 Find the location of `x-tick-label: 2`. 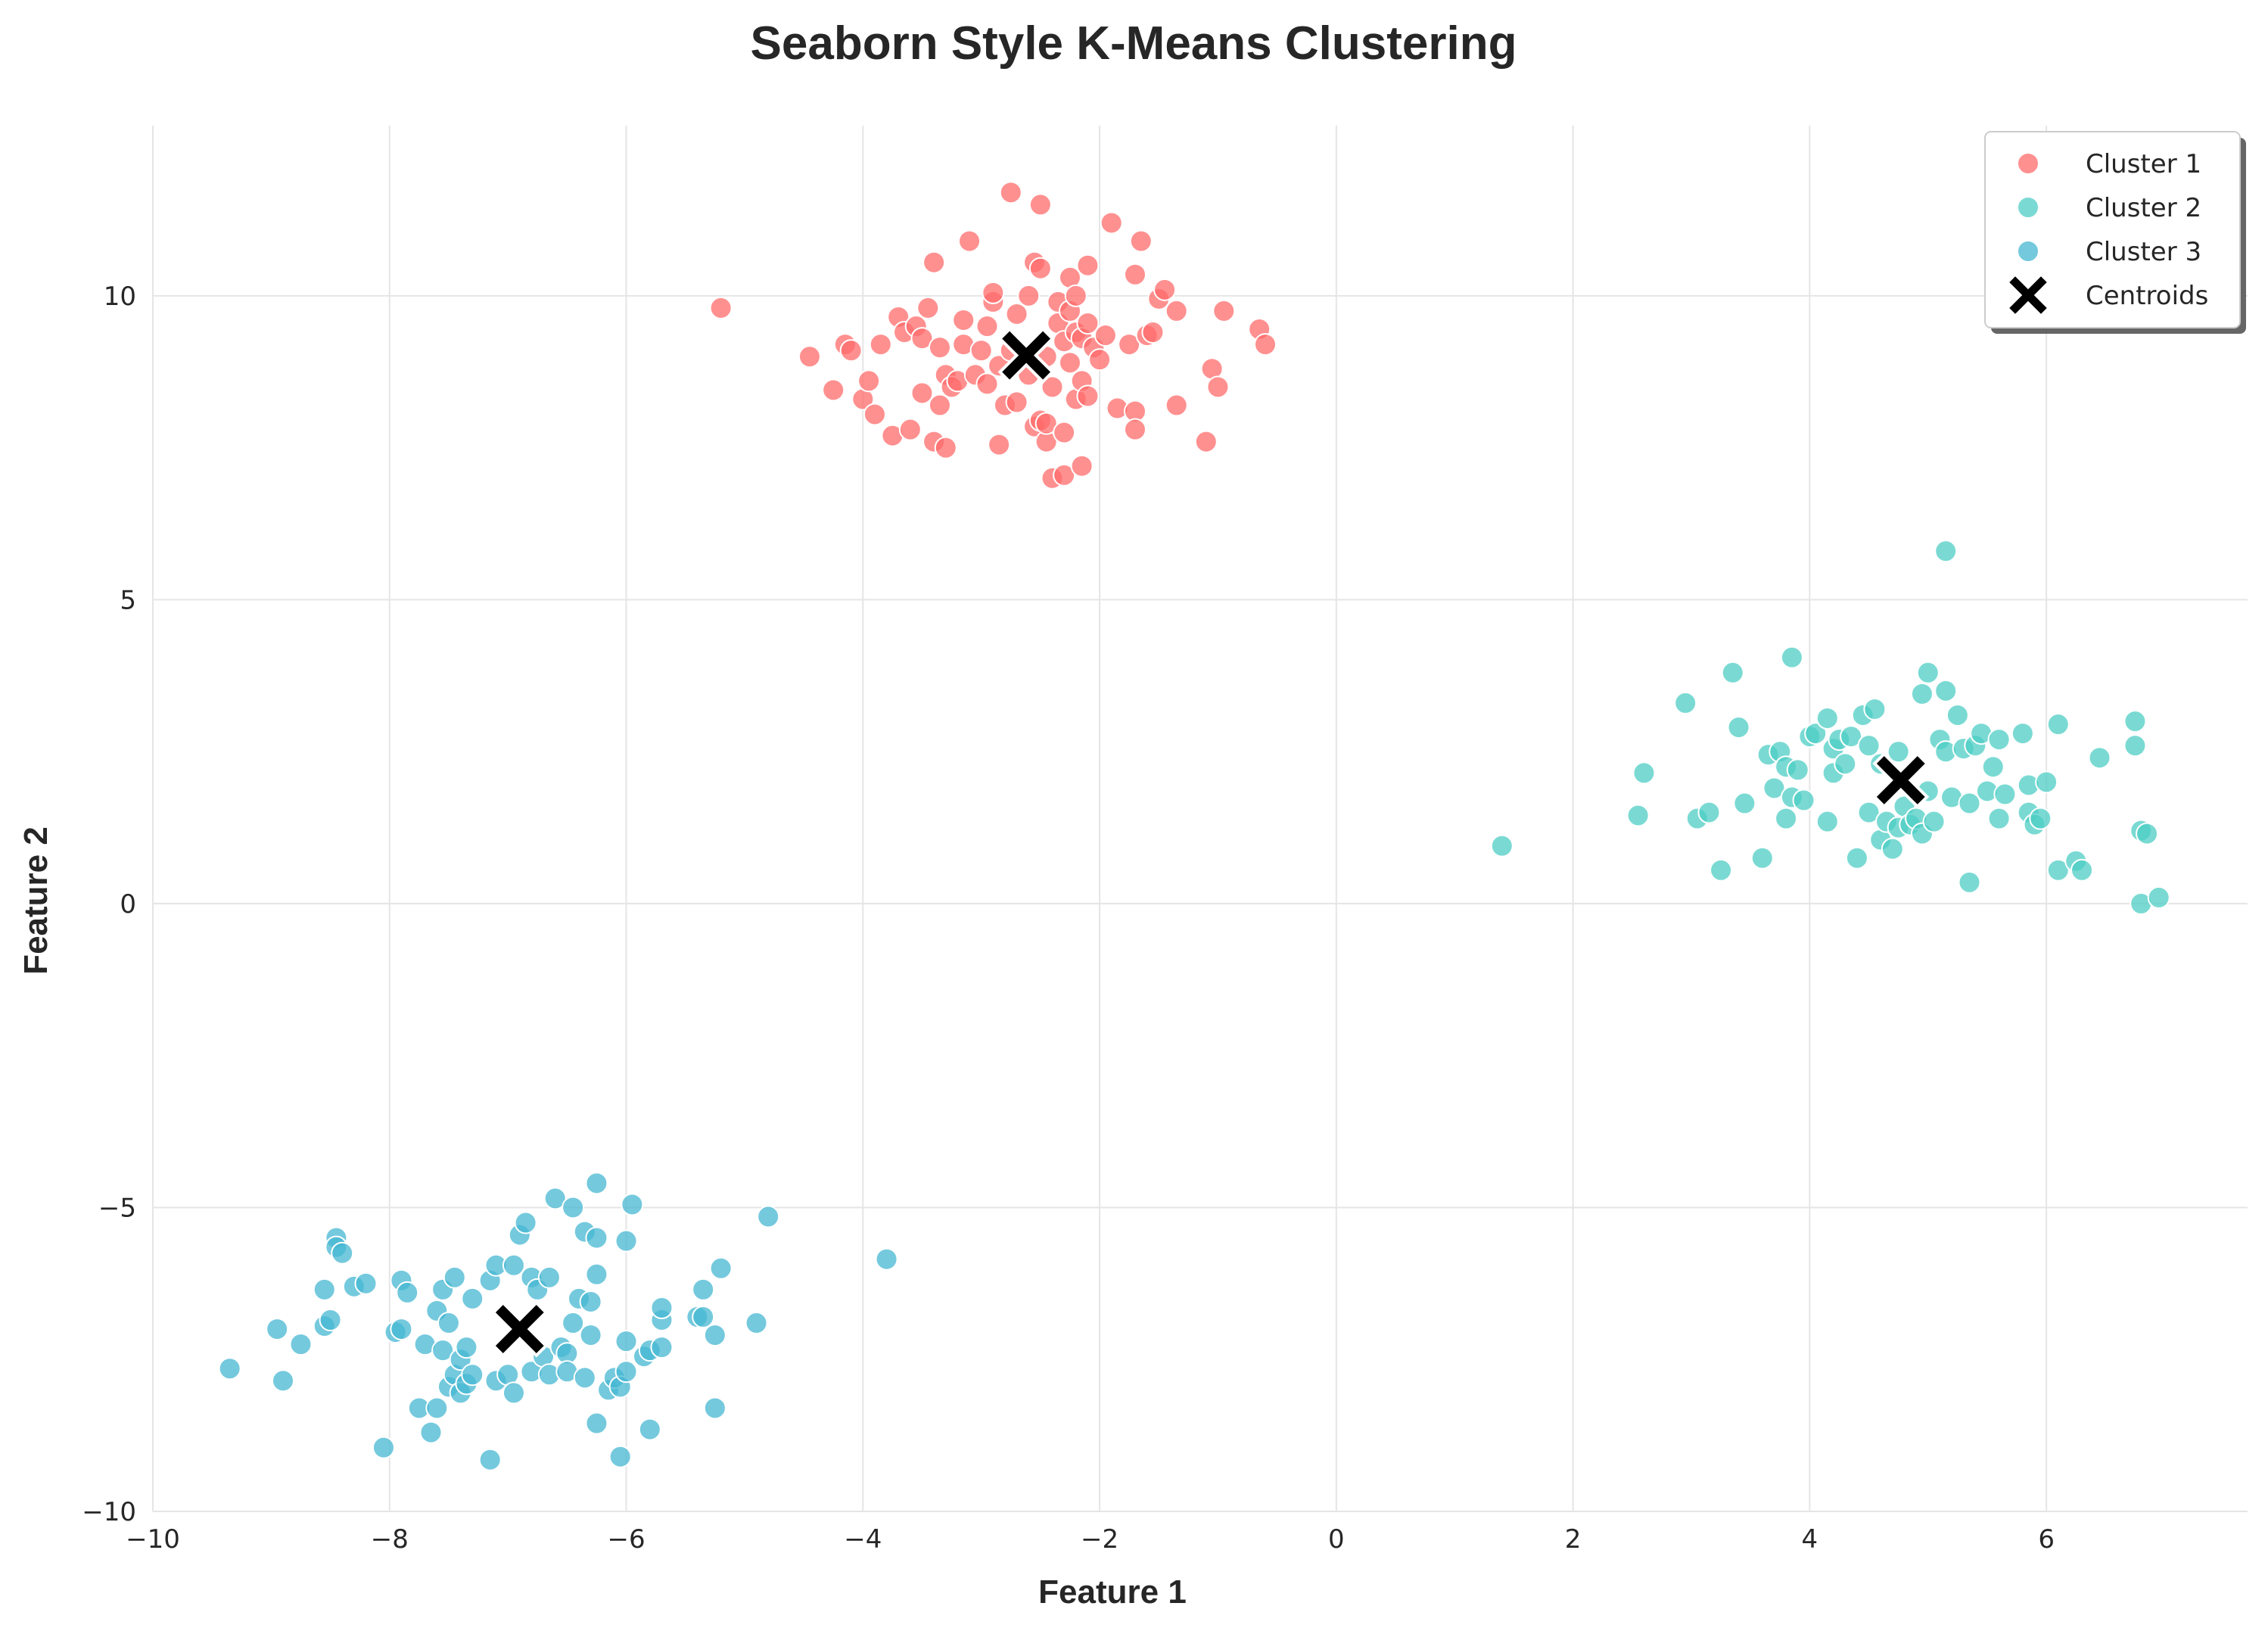

x-tick-label: 2 is located at coordinates (1573, 1540).